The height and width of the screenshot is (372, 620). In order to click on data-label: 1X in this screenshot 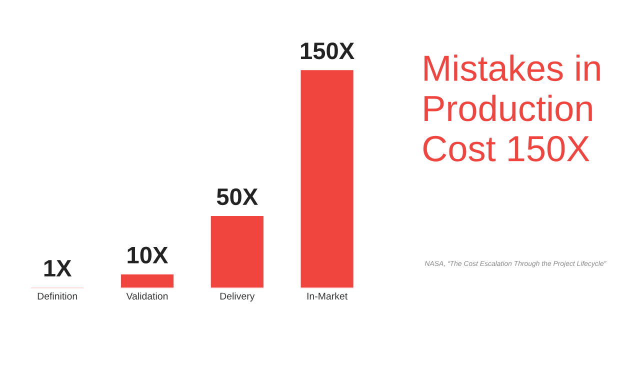, I will do `click(58, 268)`.